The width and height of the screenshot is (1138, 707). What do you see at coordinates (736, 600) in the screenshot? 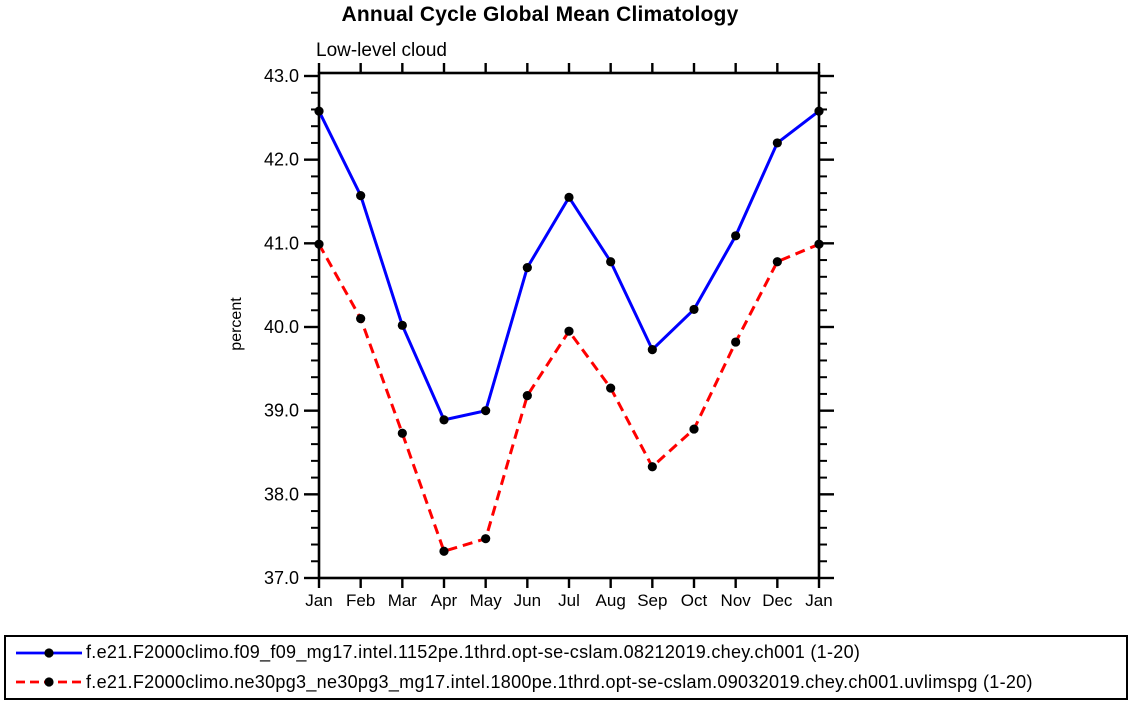
I see `x-tick-label: Nov` at bounding box center [736, 600].